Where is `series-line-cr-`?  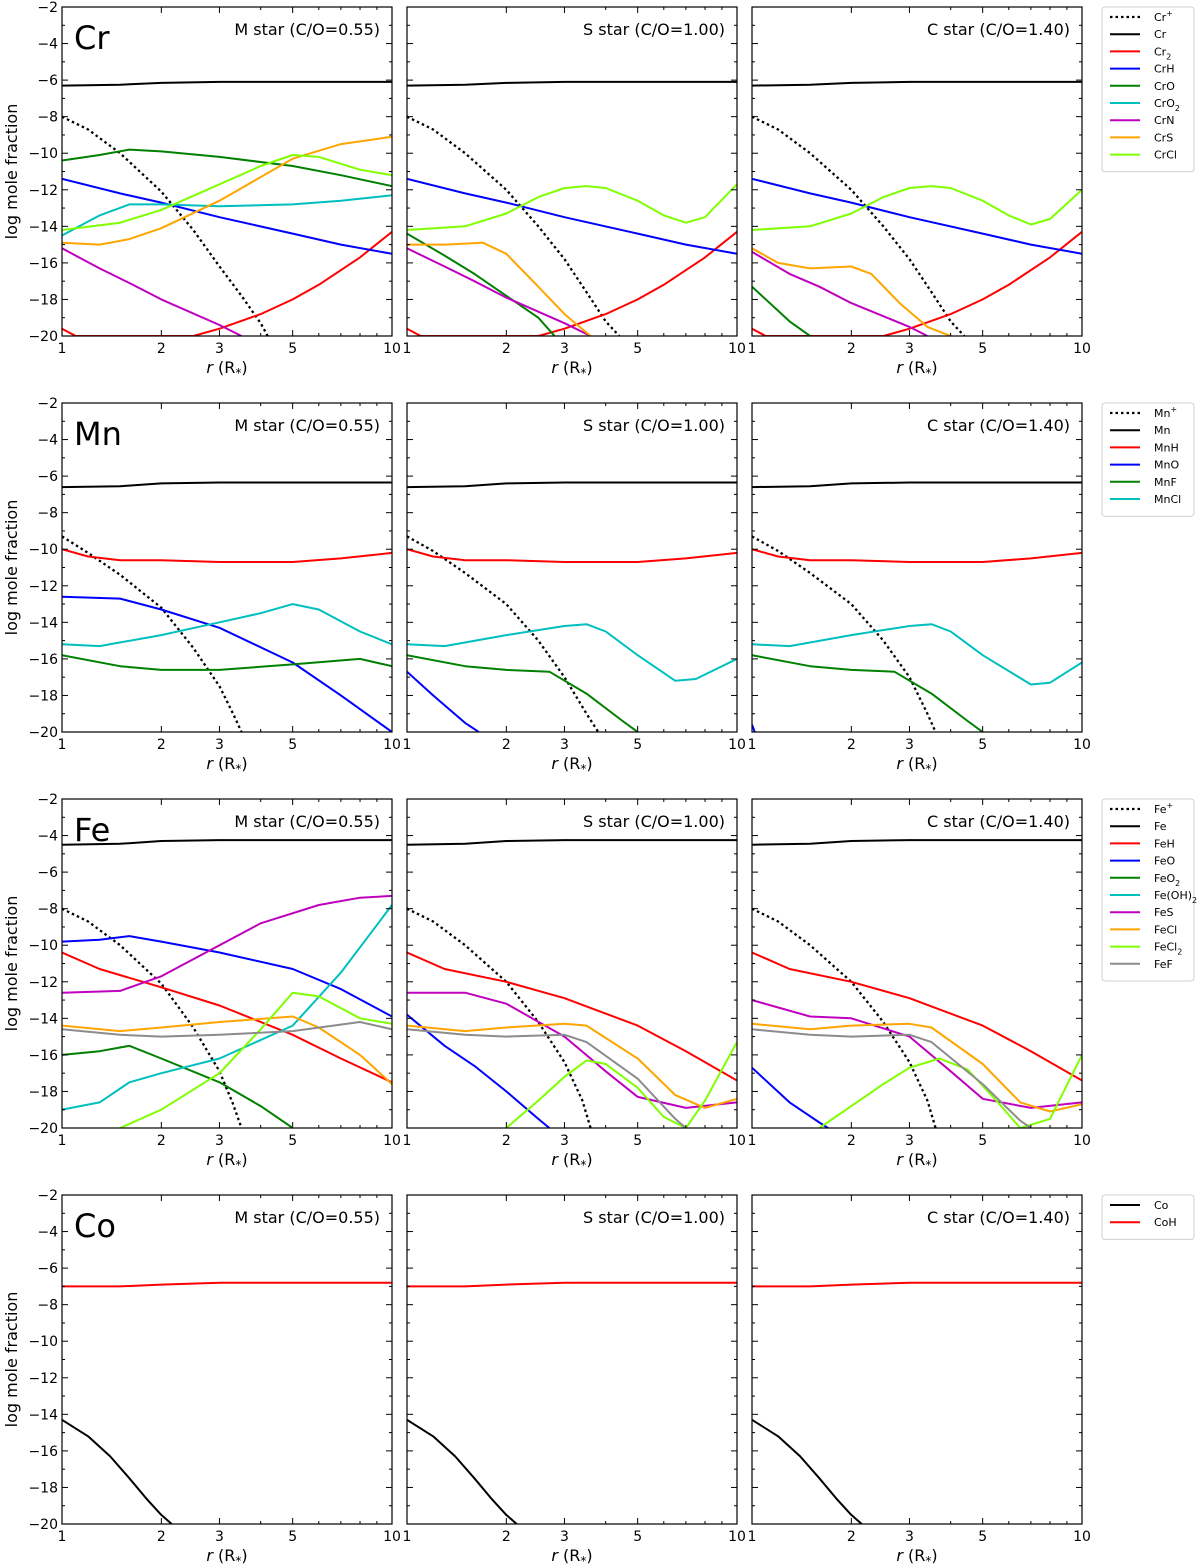 series-line-cr- is located at coordinates (514, 225).